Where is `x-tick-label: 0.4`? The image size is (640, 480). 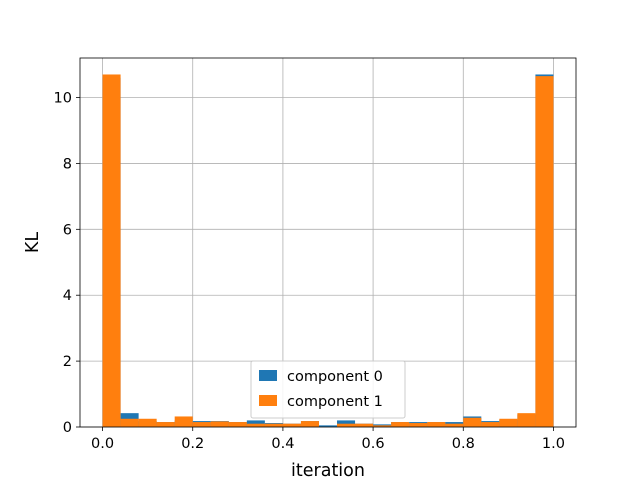 x-tick-label: 0.4 is located at coordinates (282, 444).